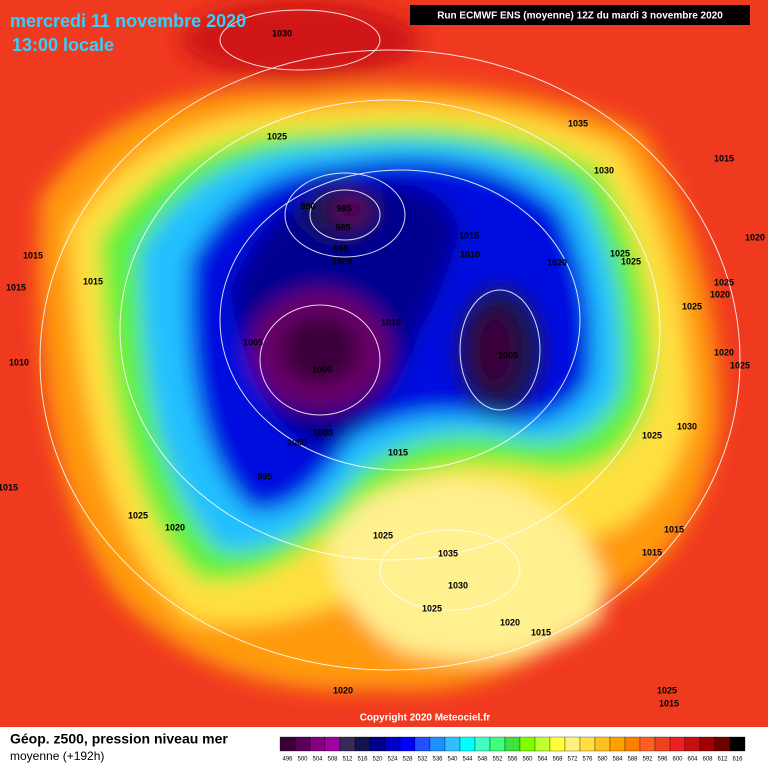 Image resolution: width=768 pixels, height=773 pixels. What do you see at coordinates (287, 760) in the screenshot?
I see `colorbar-label: 496` at bounding box center [287, 760].